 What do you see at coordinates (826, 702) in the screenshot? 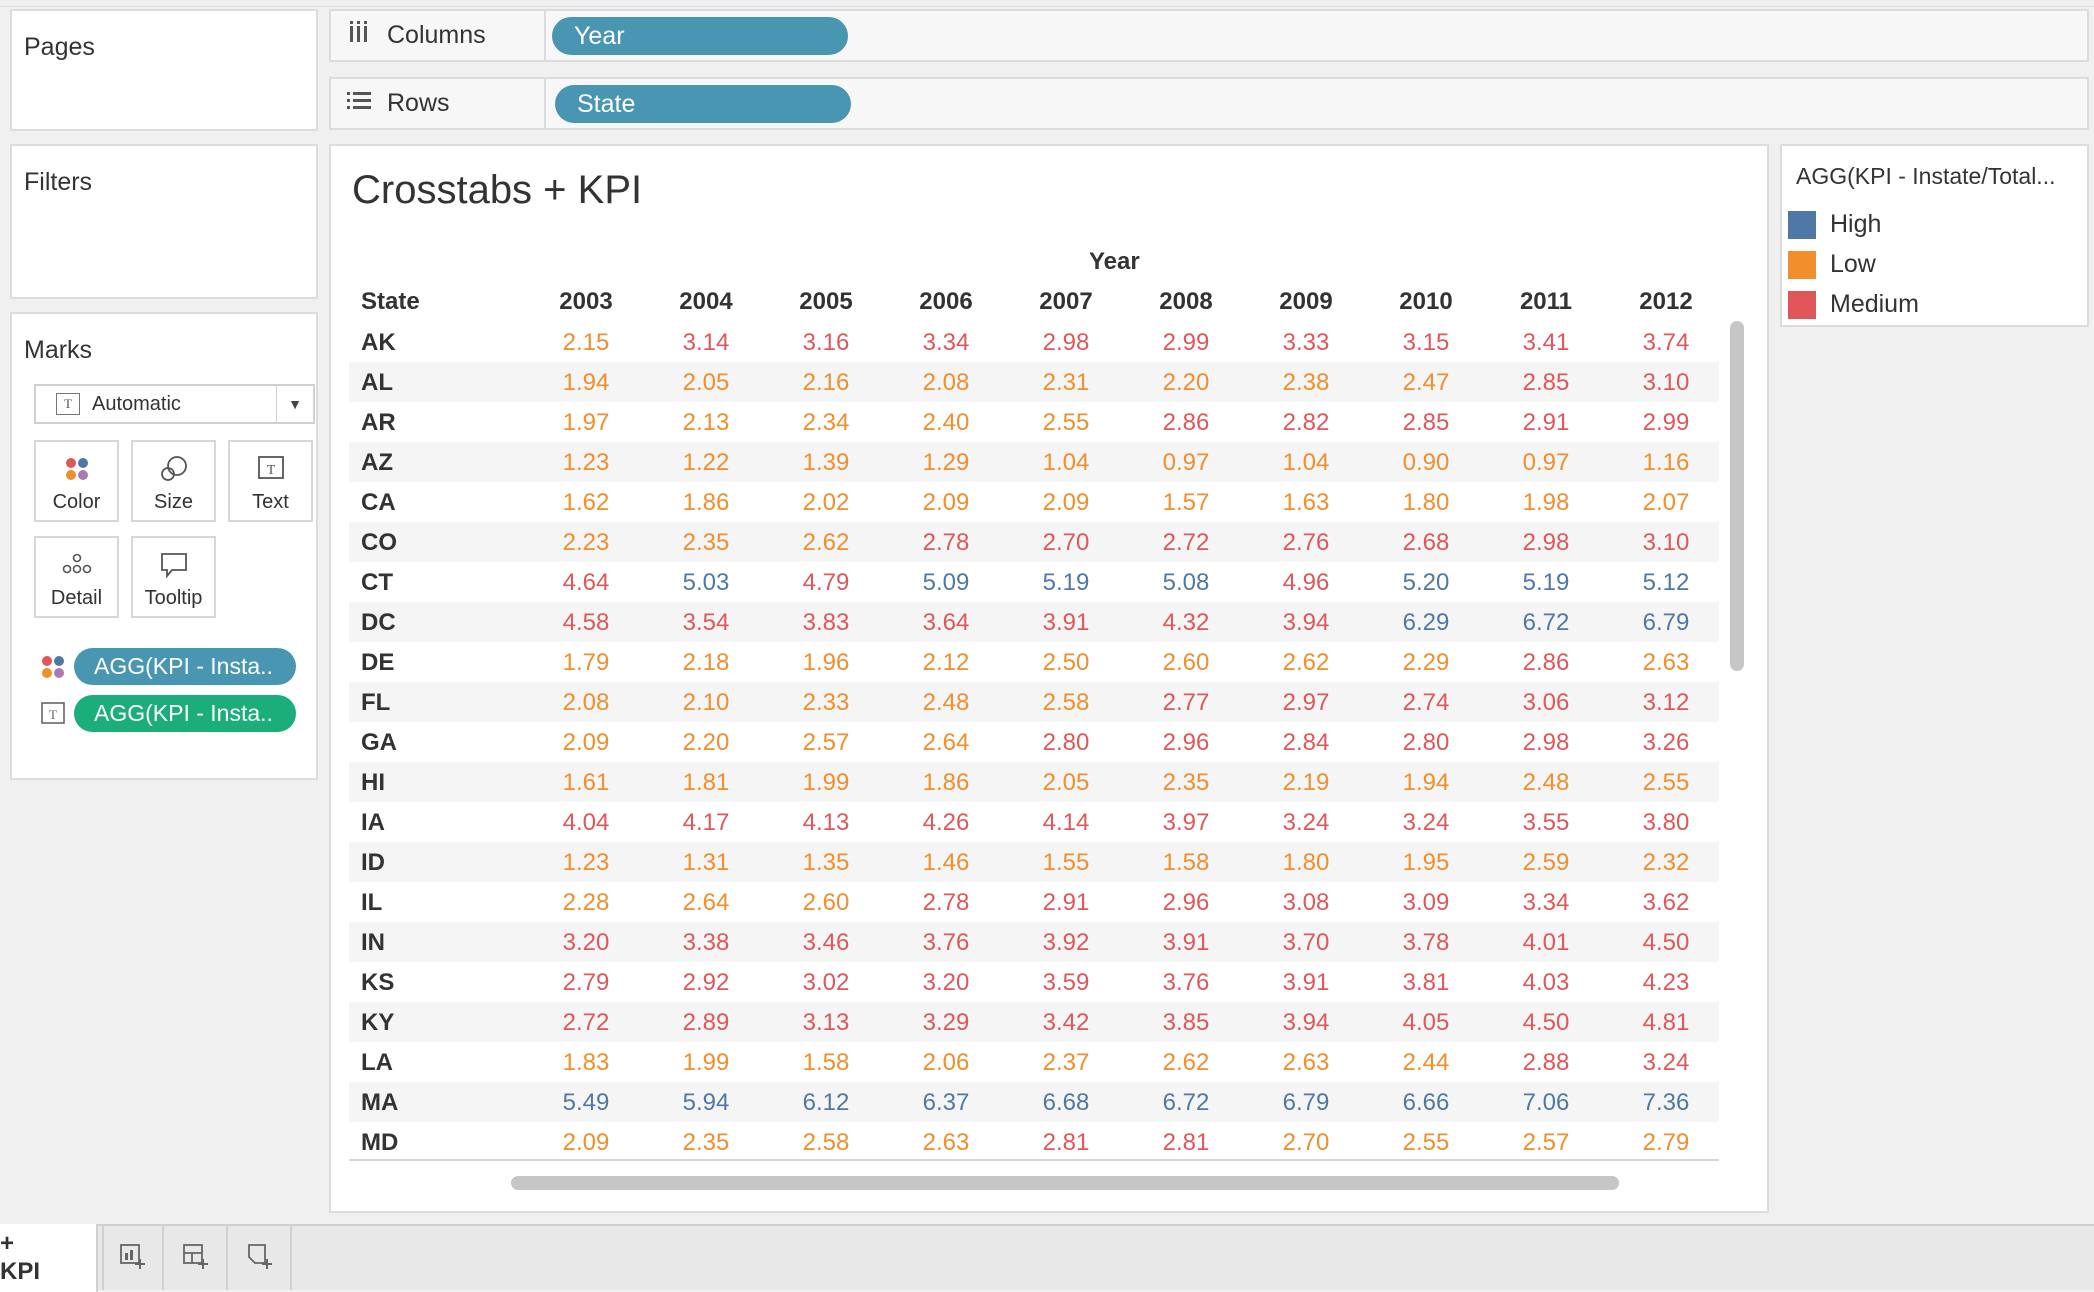
I see `kpi-cell: 2.33` at bounding box center [826, 702].